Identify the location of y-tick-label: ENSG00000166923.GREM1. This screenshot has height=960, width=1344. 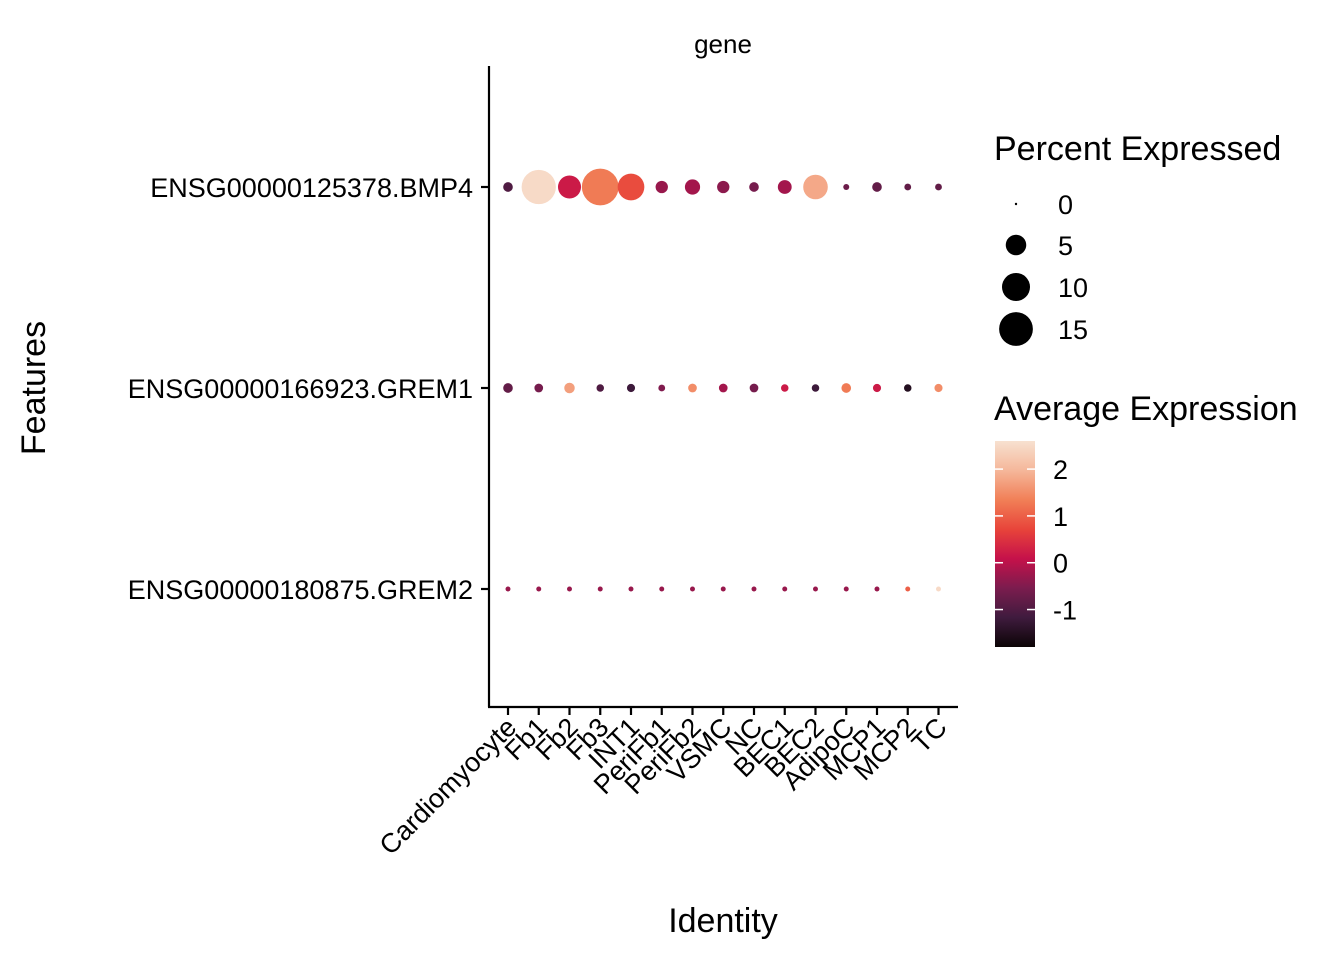
(300, 389).